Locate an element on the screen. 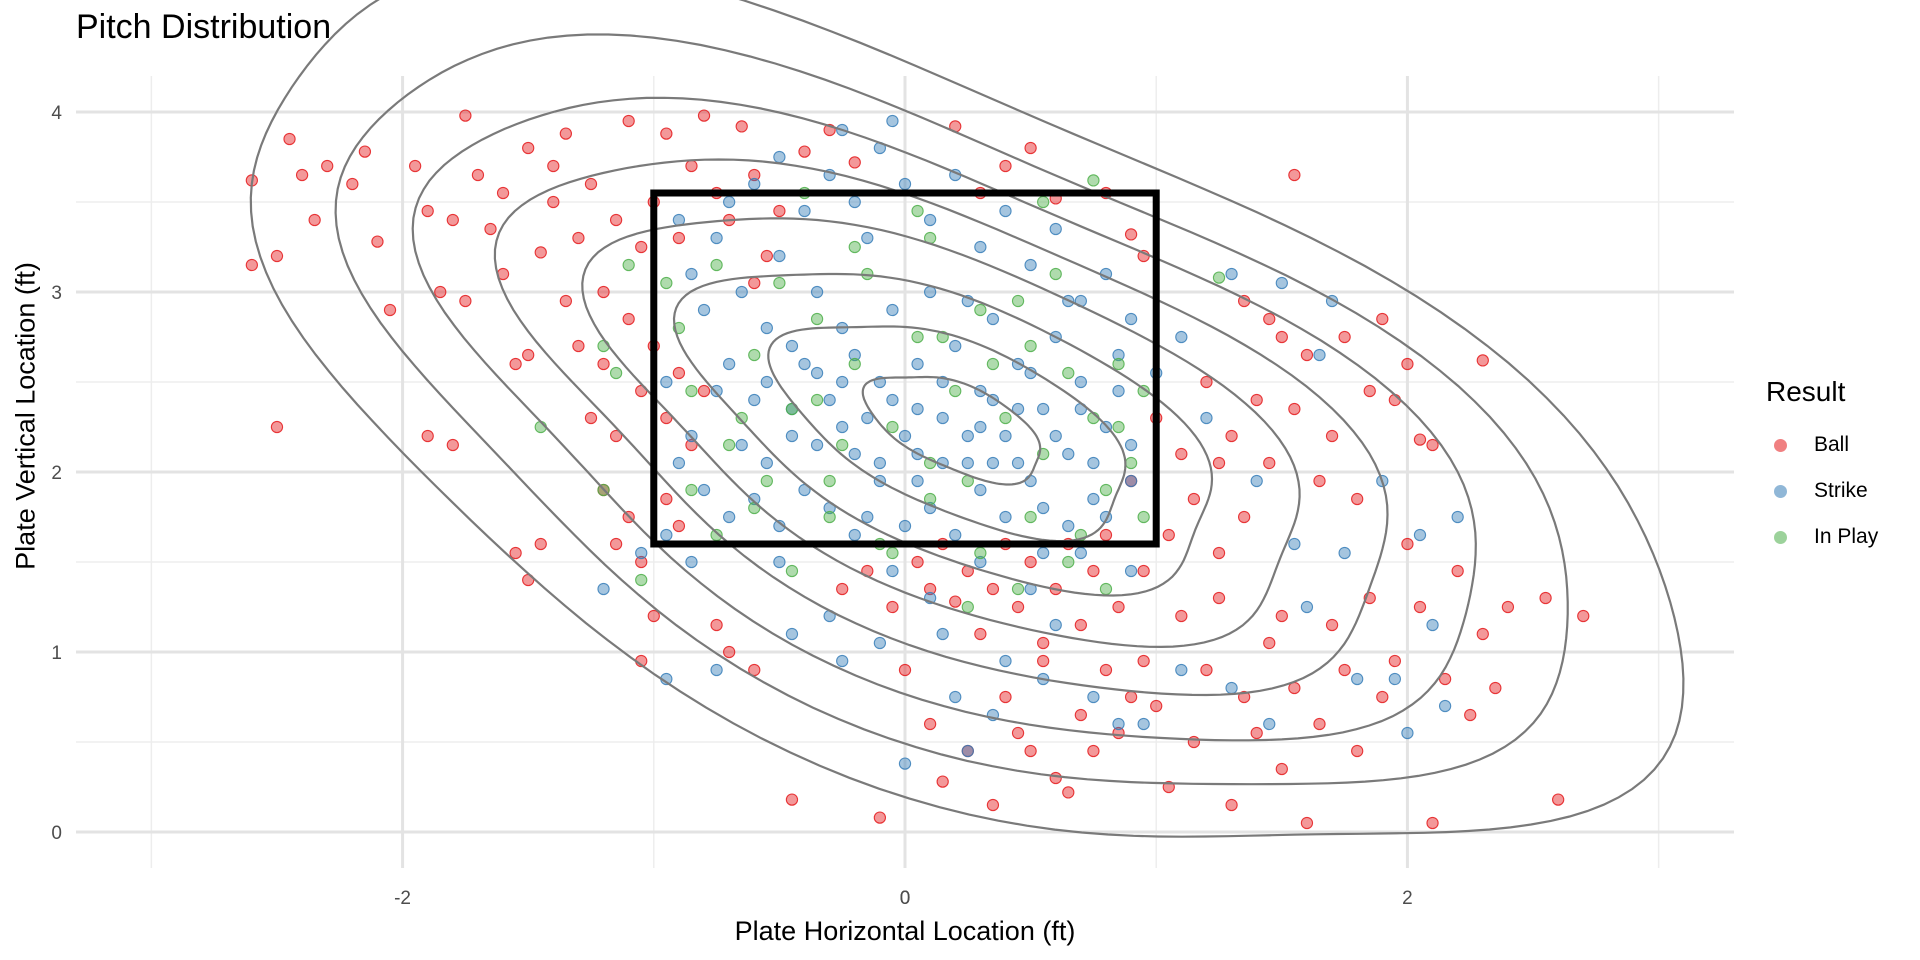 This screenshot has height=960, width=1920. strike-zone-layer is located at coordinates (905, 368).